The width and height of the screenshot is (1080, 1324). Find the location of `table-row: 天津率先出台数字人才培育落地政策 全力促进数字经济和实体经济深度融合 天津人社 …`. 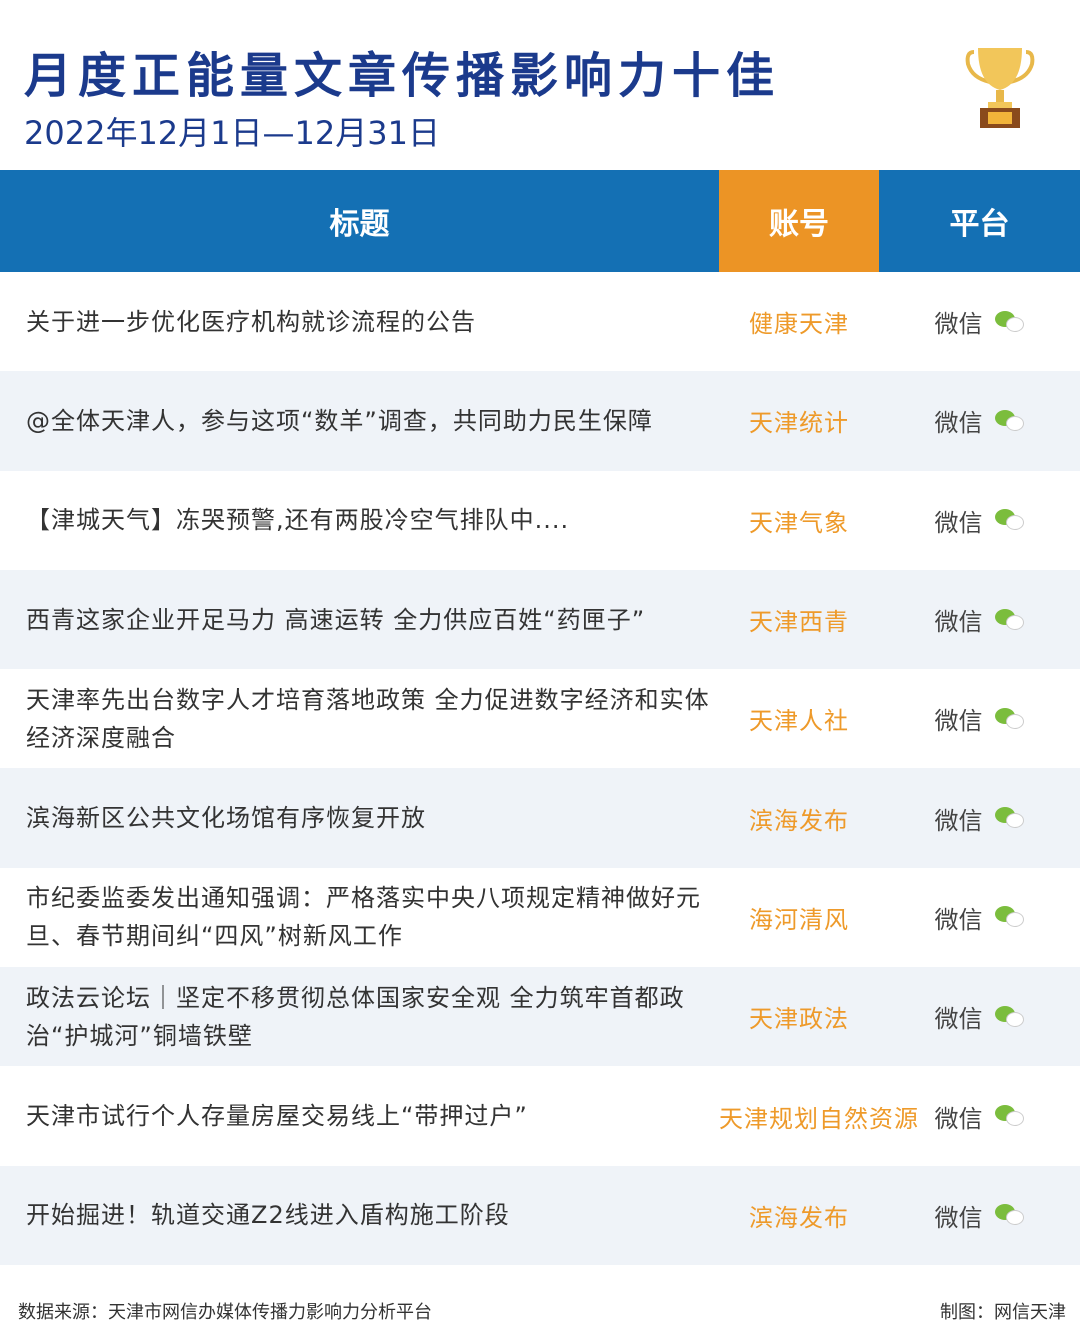

table-row: 天津率先出台数字人才培育落地政策 全力促进数字经济和实体经济深度融合 天津人社 … is located at coordinates (540, 718).